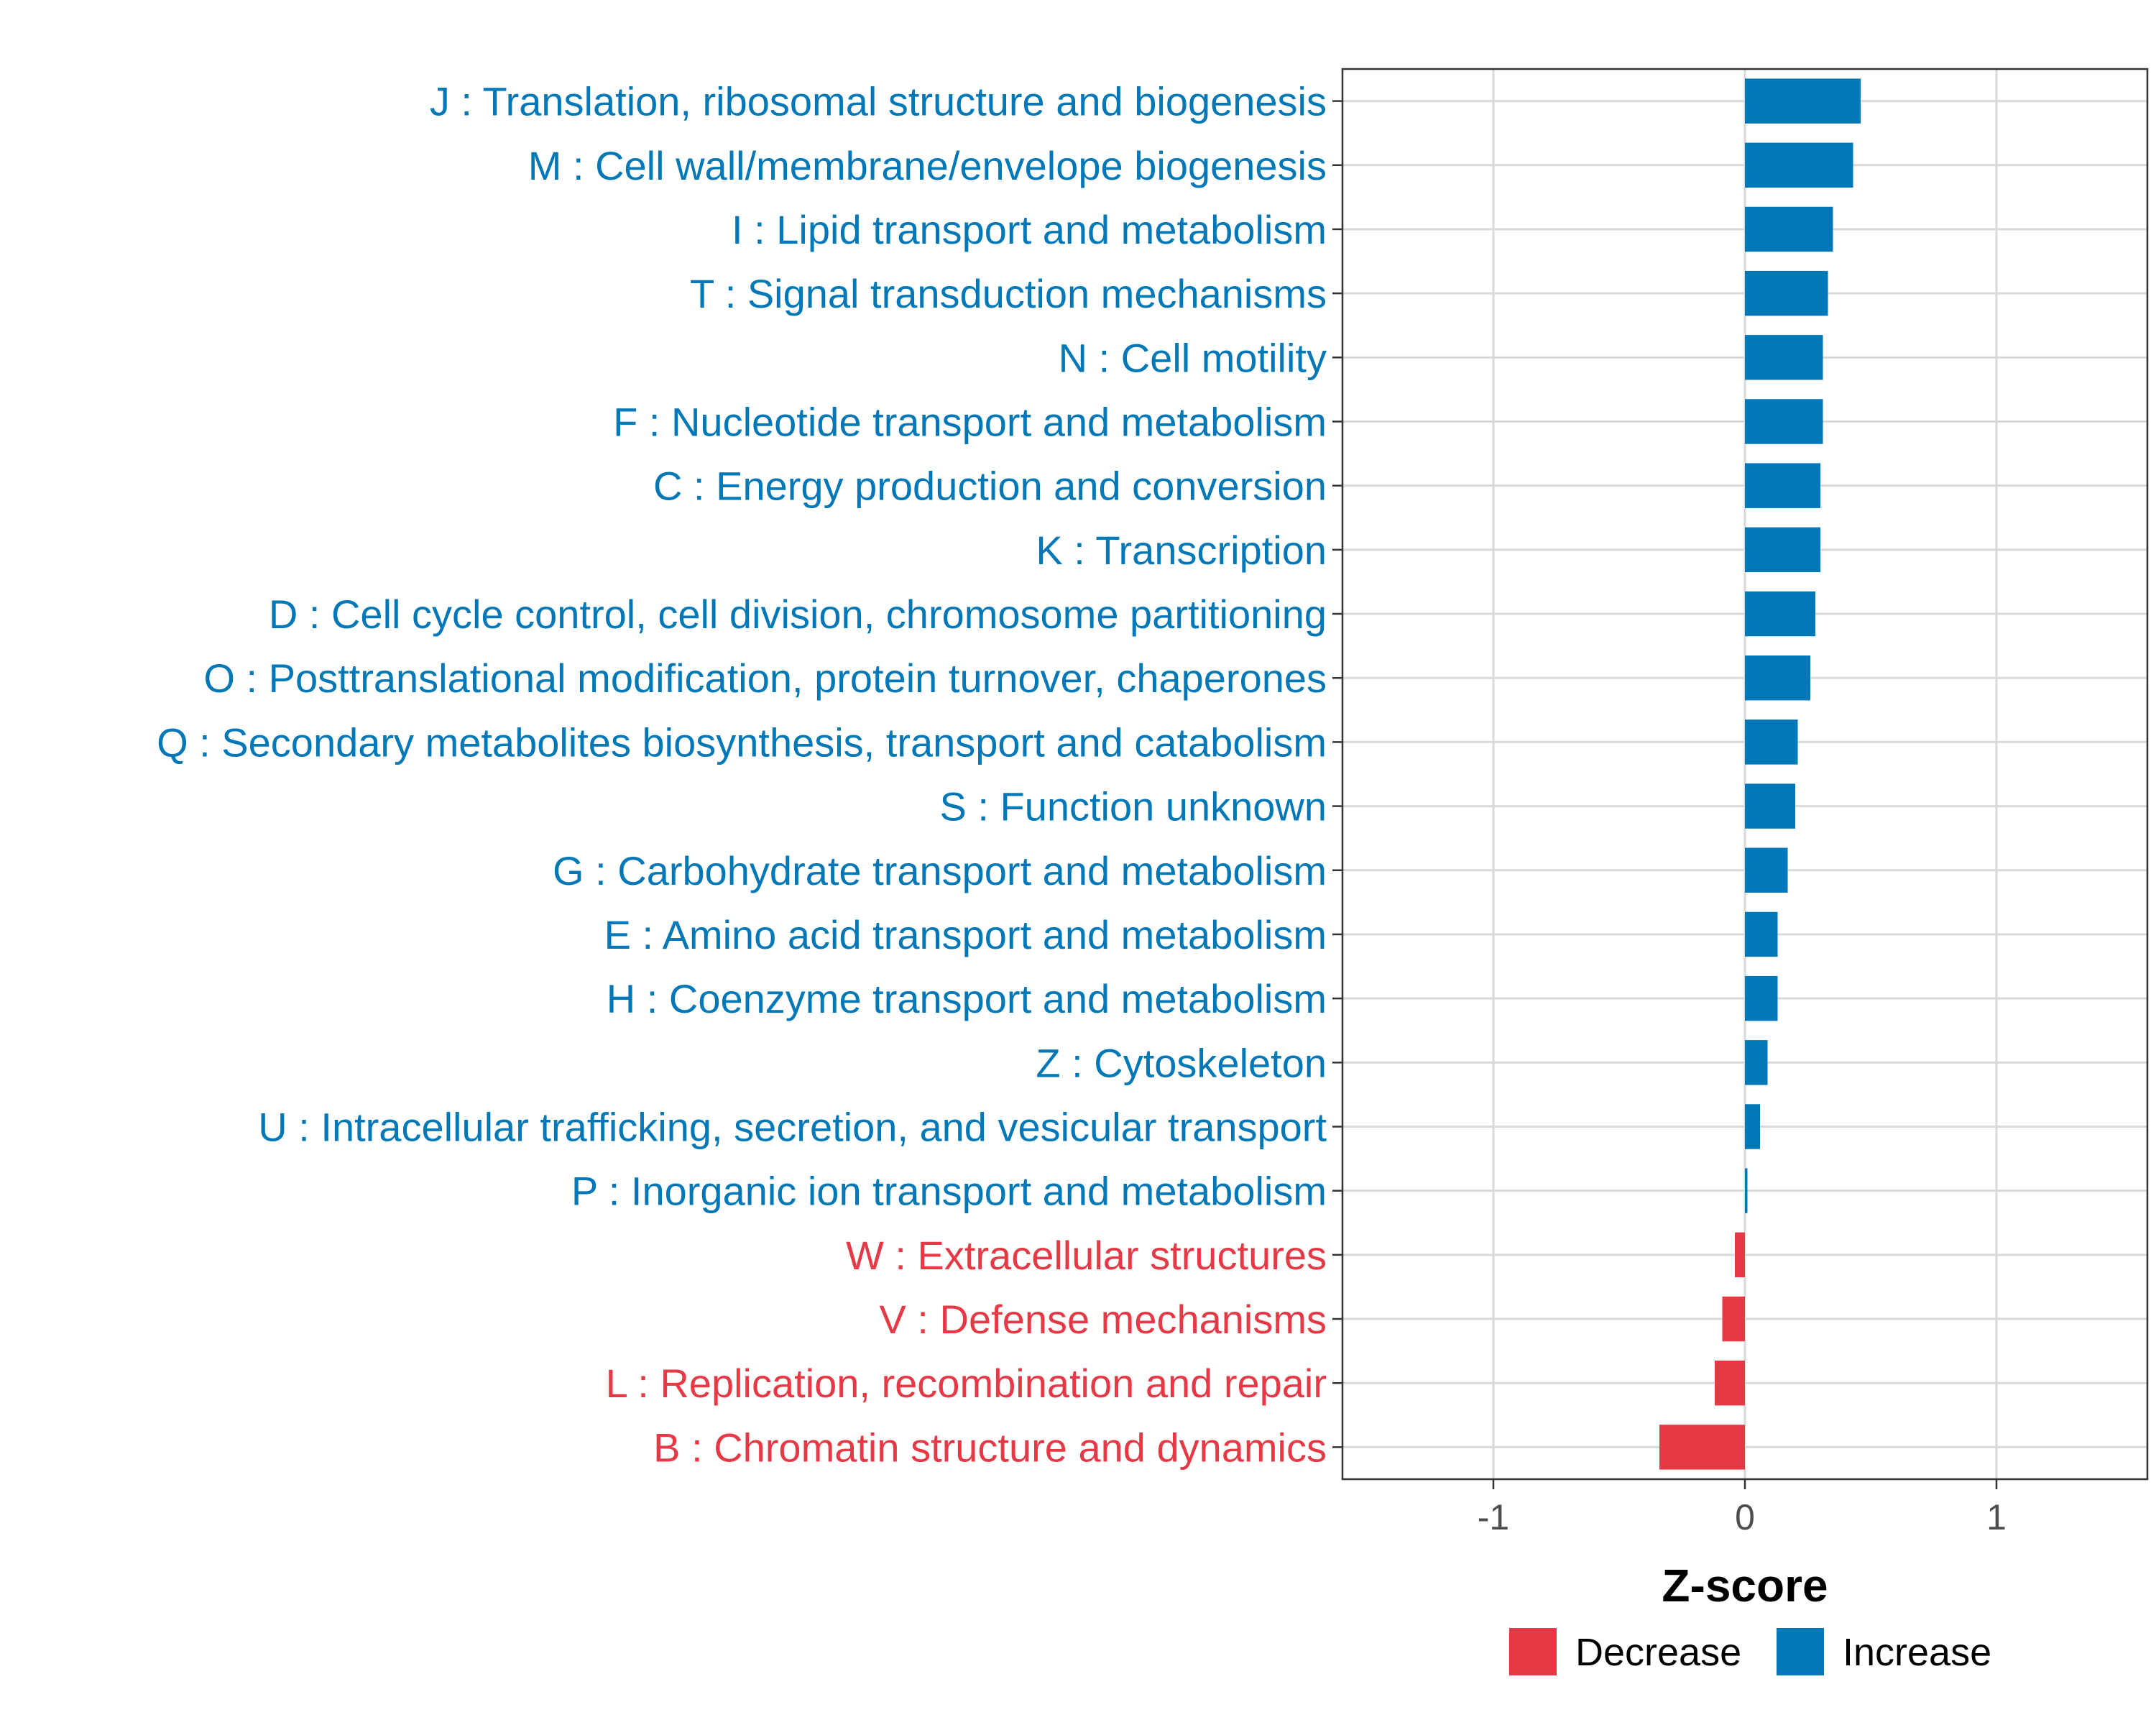 The width and height of the screenshot is (2156, 1725). What do you see at coordinates (1029, 229) in the screenshot?
I see `category-label: I : Lipid transport and metabolism` at bounding box center [1029, 229].